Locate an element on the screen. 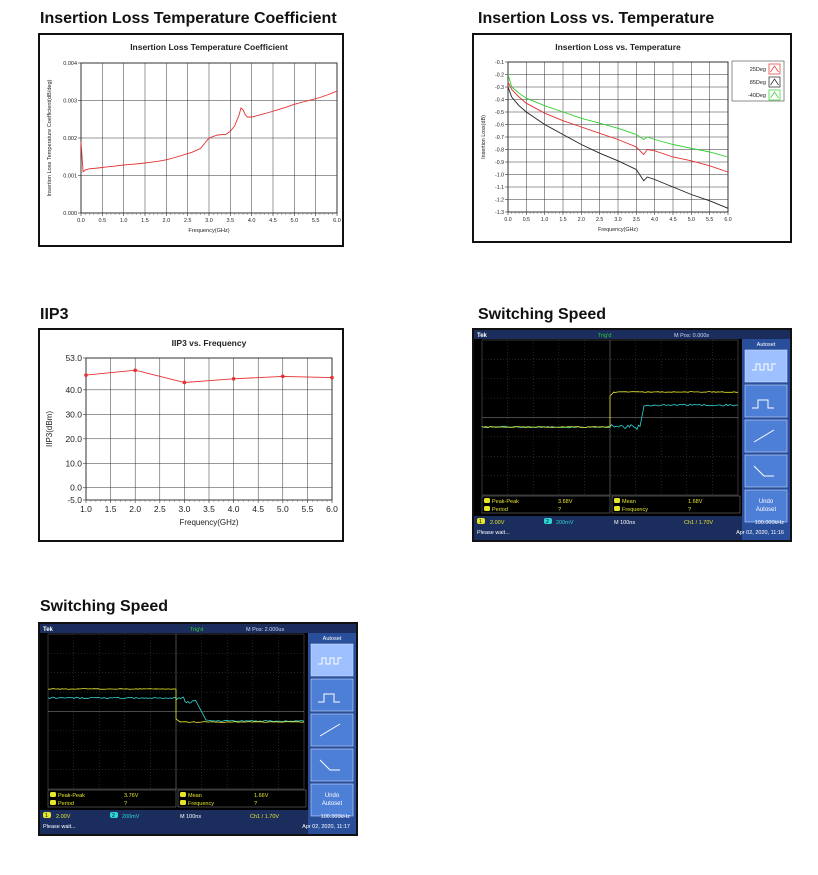 The image size is (818, 875). y-tick-label: 30.0 is located at coordinates (73, 414).